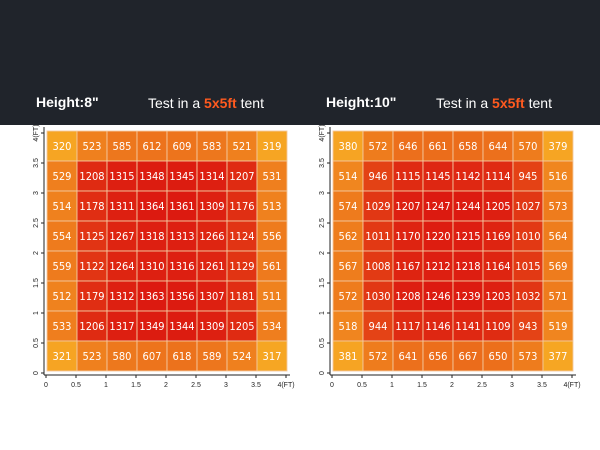 This screenshot has width=600, height=450. I want to click on cell-value-label: 377, so click(558, 356).